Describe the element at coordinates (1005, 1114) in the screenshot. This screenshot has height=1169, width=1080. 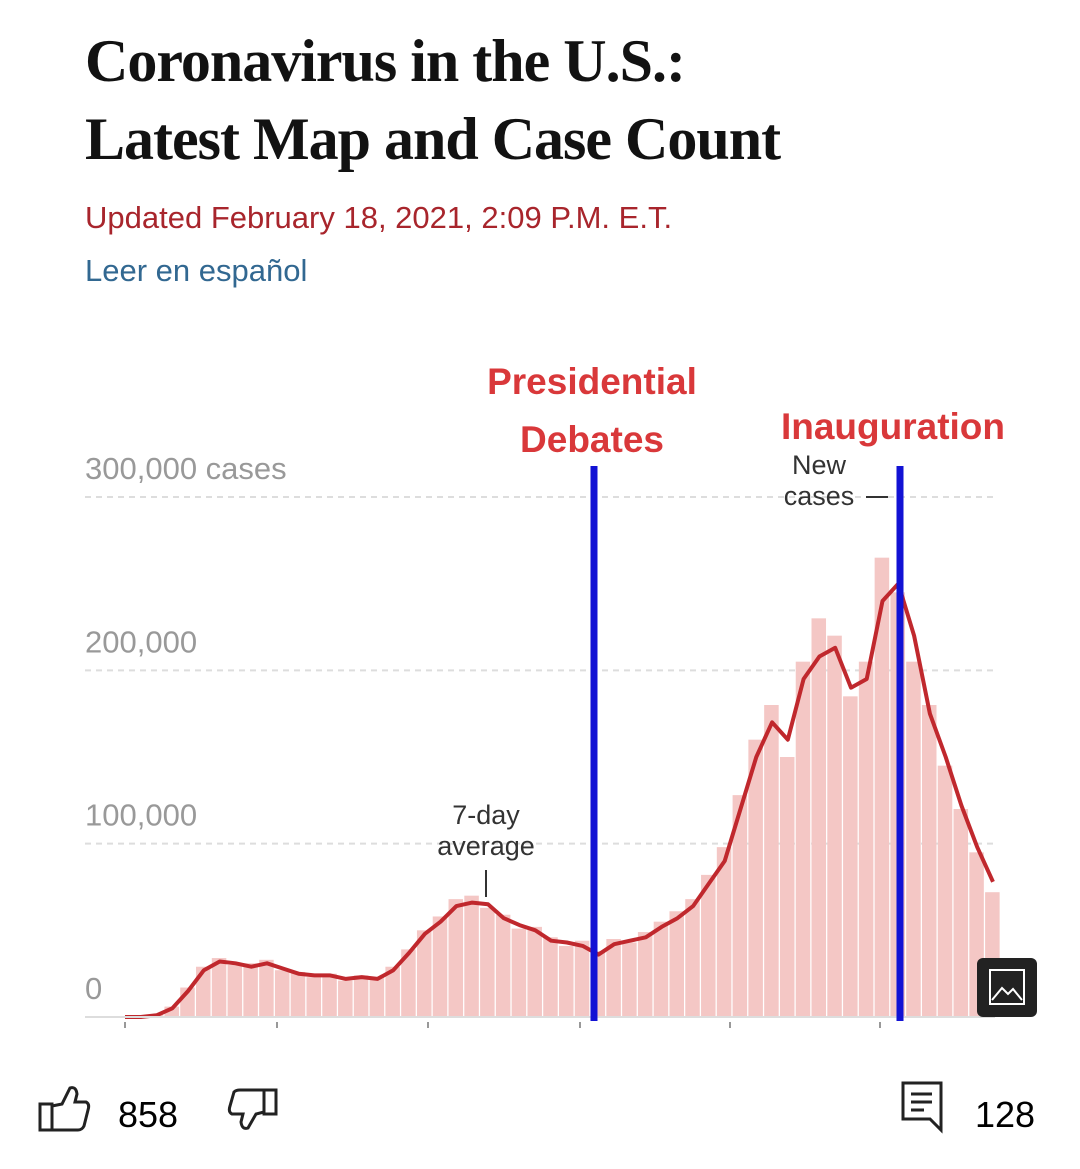
I see `comment-count: 128` at that location.